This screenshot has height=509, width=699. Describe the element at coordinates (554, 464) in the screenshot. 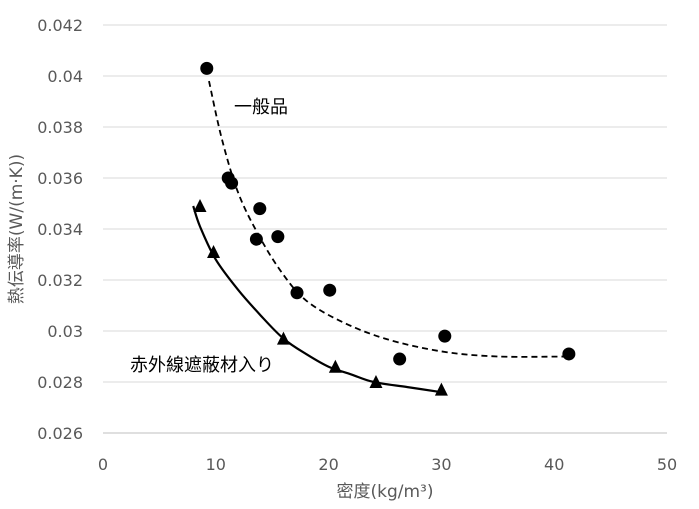

I see `x-tick-label: 40` at that location.